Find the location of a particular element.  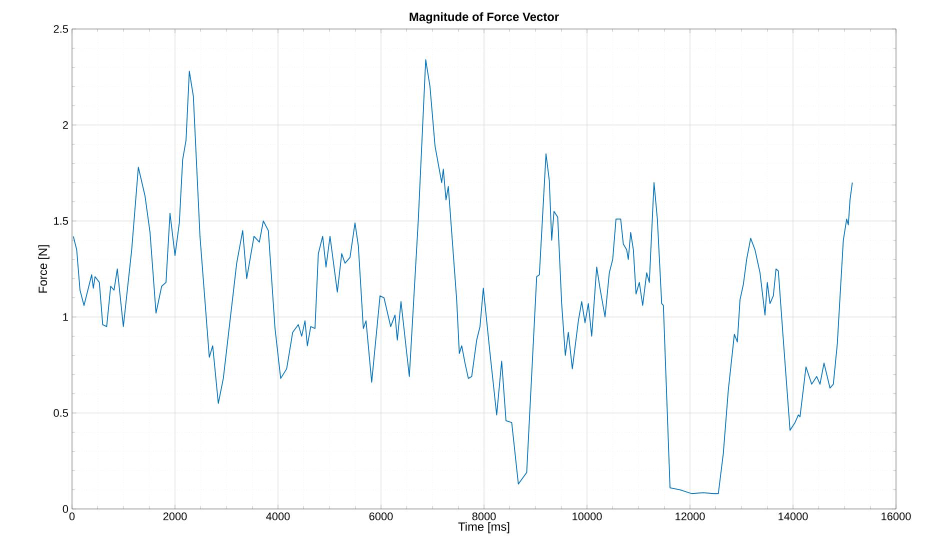

x-tick-label: 4000 is located at coordinates (278, 516).